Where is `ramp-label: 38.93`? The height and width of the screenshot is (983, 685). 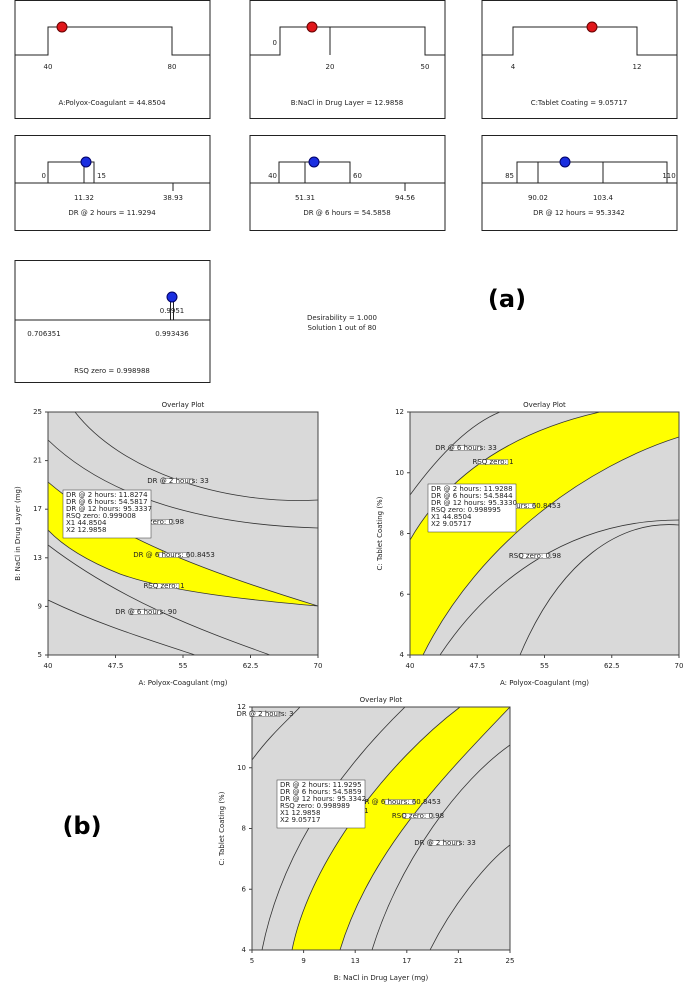
ramp-label: 38.93 is located at coordinates (173, 198).